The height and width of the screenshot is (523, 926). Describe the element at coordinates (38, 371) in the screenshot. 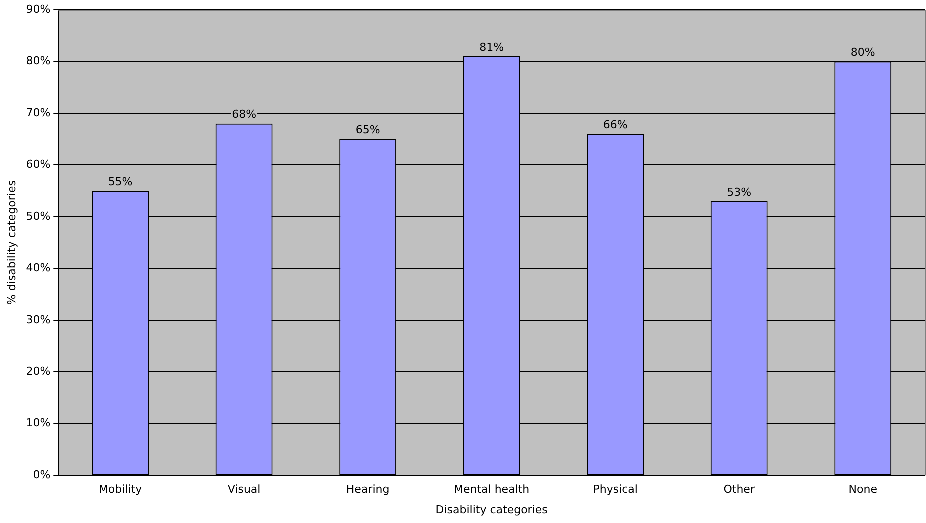

I see `y-tick-label: 20%` at that location.